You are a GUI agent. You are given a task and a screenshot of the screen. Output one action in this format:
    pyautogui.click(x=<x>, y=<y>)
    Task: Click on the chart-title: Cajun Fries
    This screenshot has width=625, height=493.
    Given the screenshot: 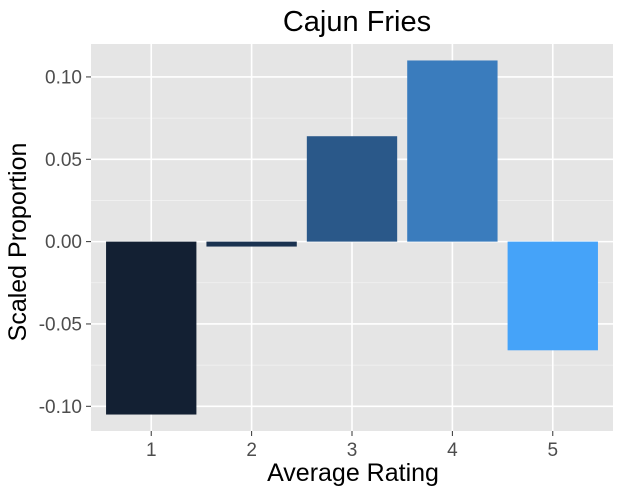 What is the action you would take?
    pyautogui.click(x=357, y=22)
    